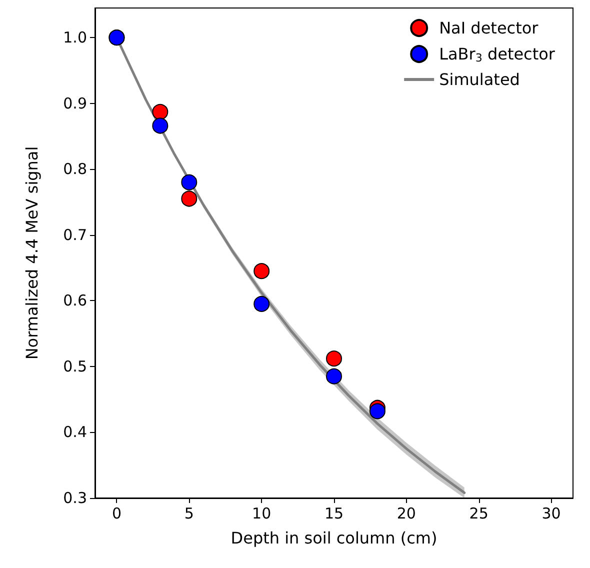 The image size is (590, 568). I want to click on y-axis-title: Normalized 4.4 MeV signal, so click(32, 253).